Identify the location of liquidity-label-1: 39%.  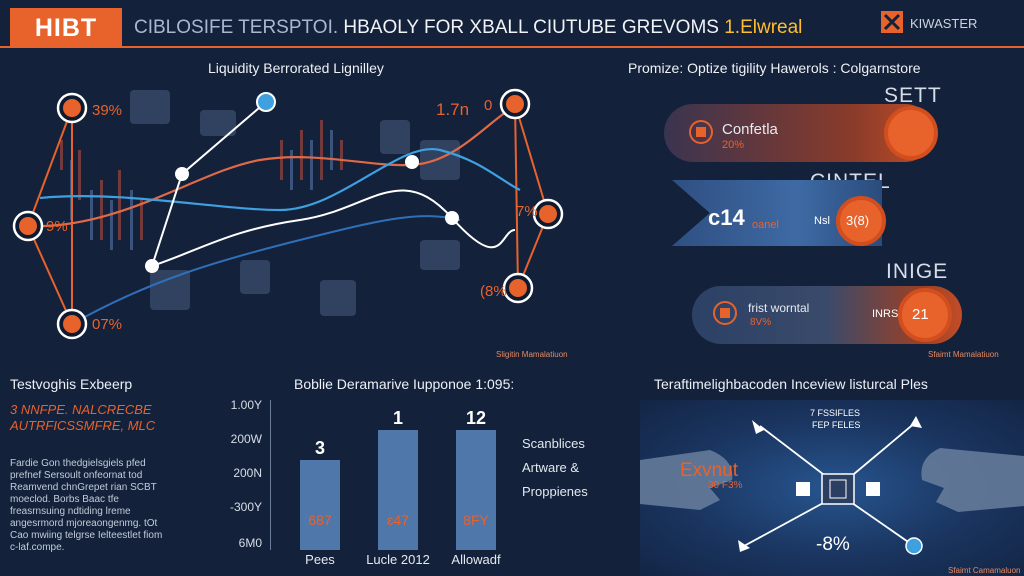
(107, 110).